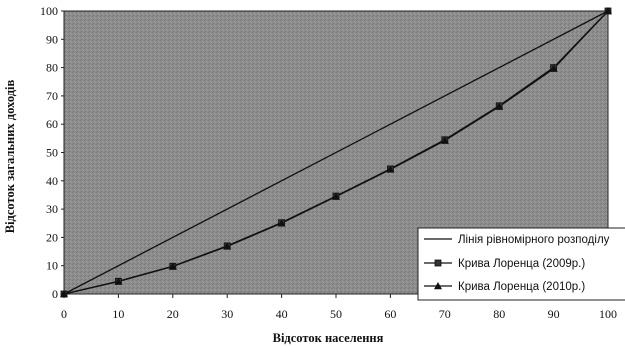  Describe the element at coordinates (52, 237) in the screenshot. I see `y-tick-label: 20` at that location.